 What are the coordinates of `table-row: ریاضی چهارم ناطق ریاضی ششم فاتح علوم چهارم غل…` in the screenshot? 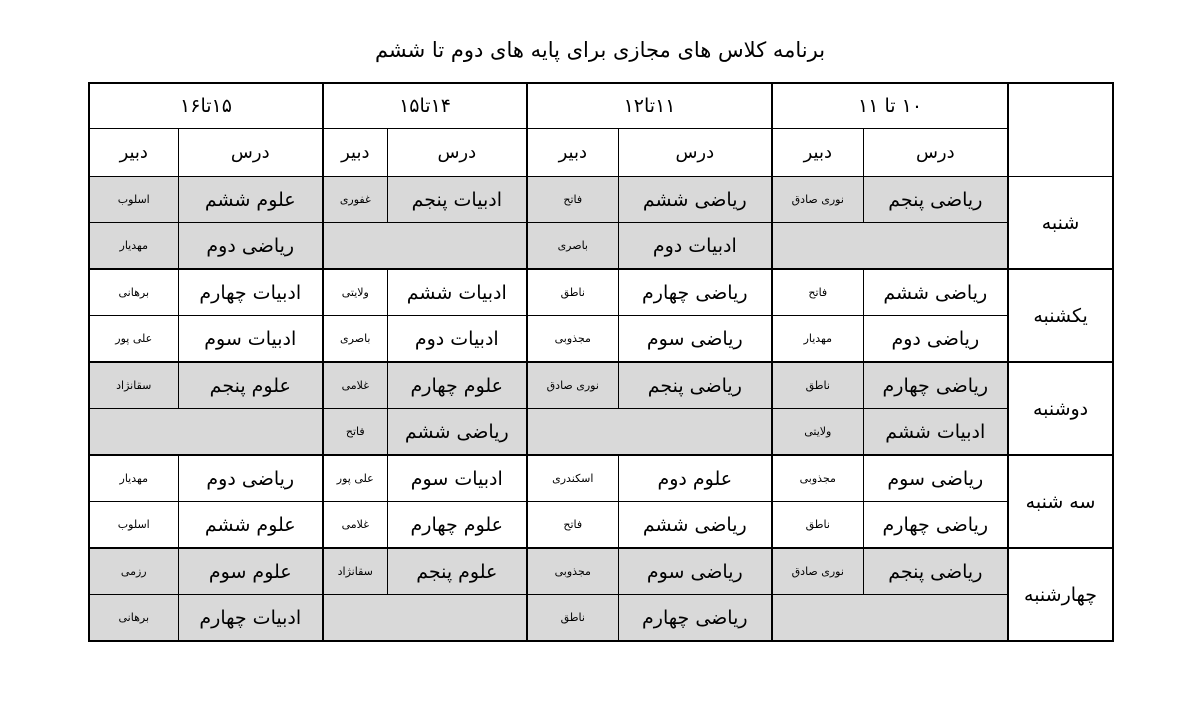 It's located at (600, 525).